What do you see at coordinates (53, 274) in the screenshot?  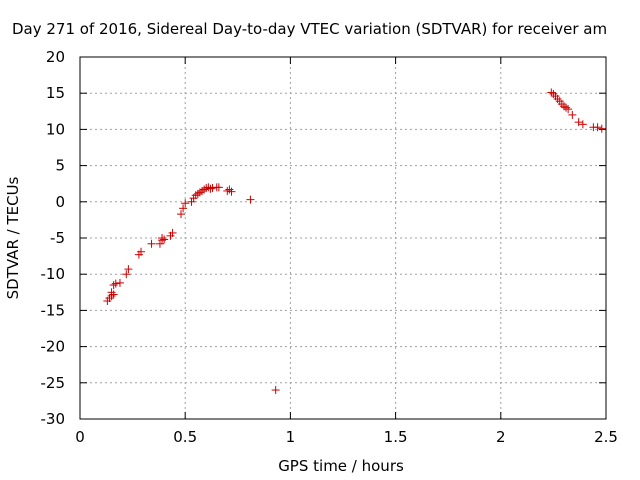 I see `y-tick-label: -10` at bounding box center [53, 274].